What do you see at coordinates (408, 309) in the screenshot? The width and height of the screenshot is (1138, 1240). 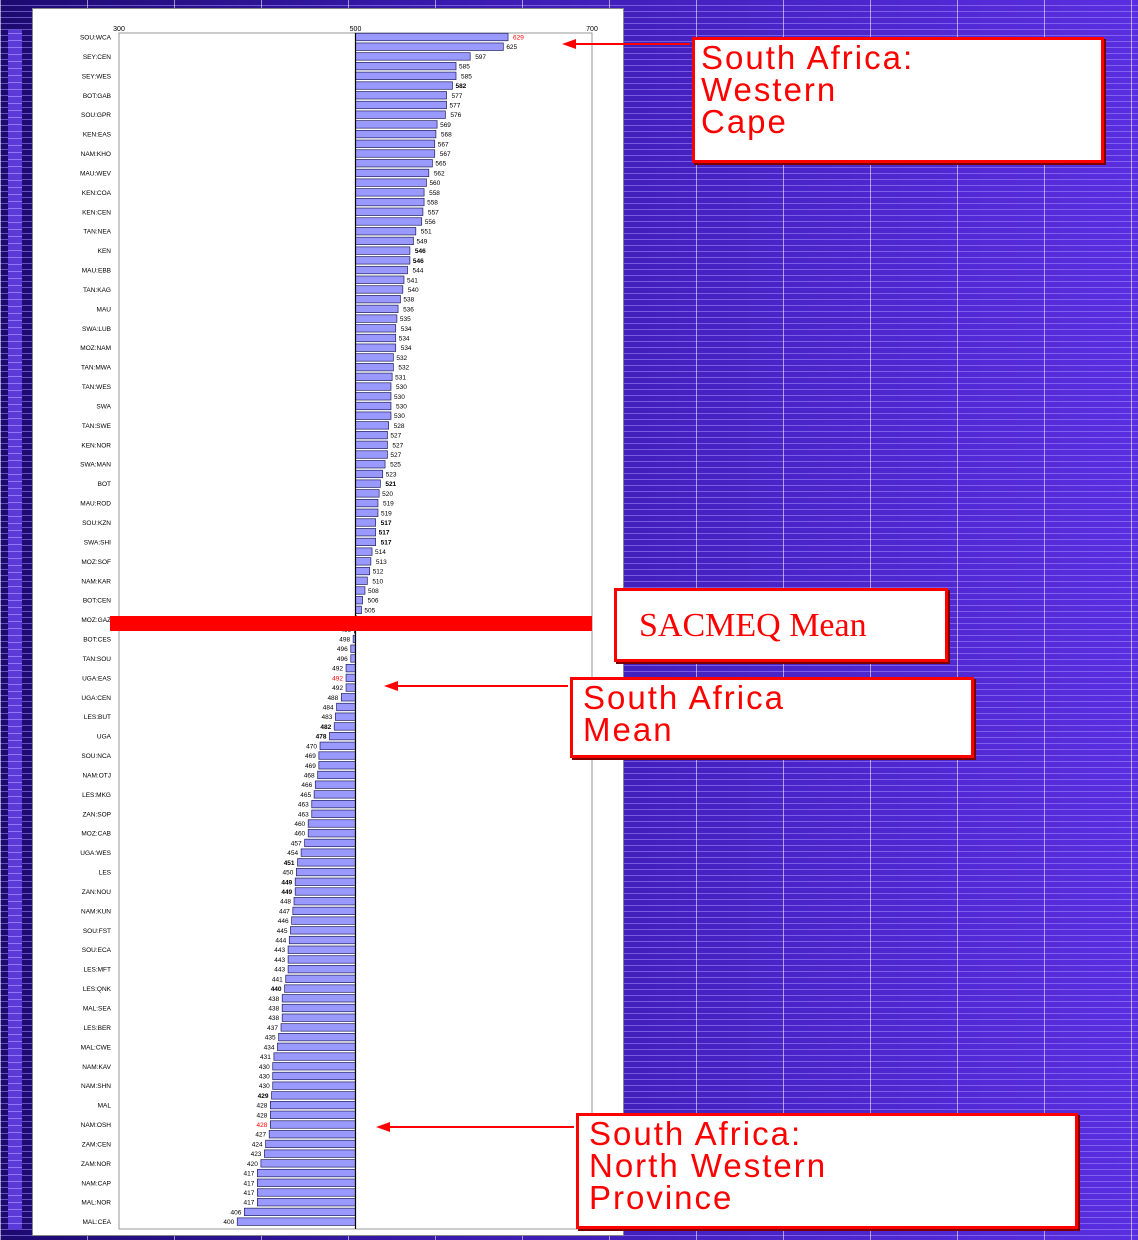 I see `value-label: 536` at bounding box center [408, 309].